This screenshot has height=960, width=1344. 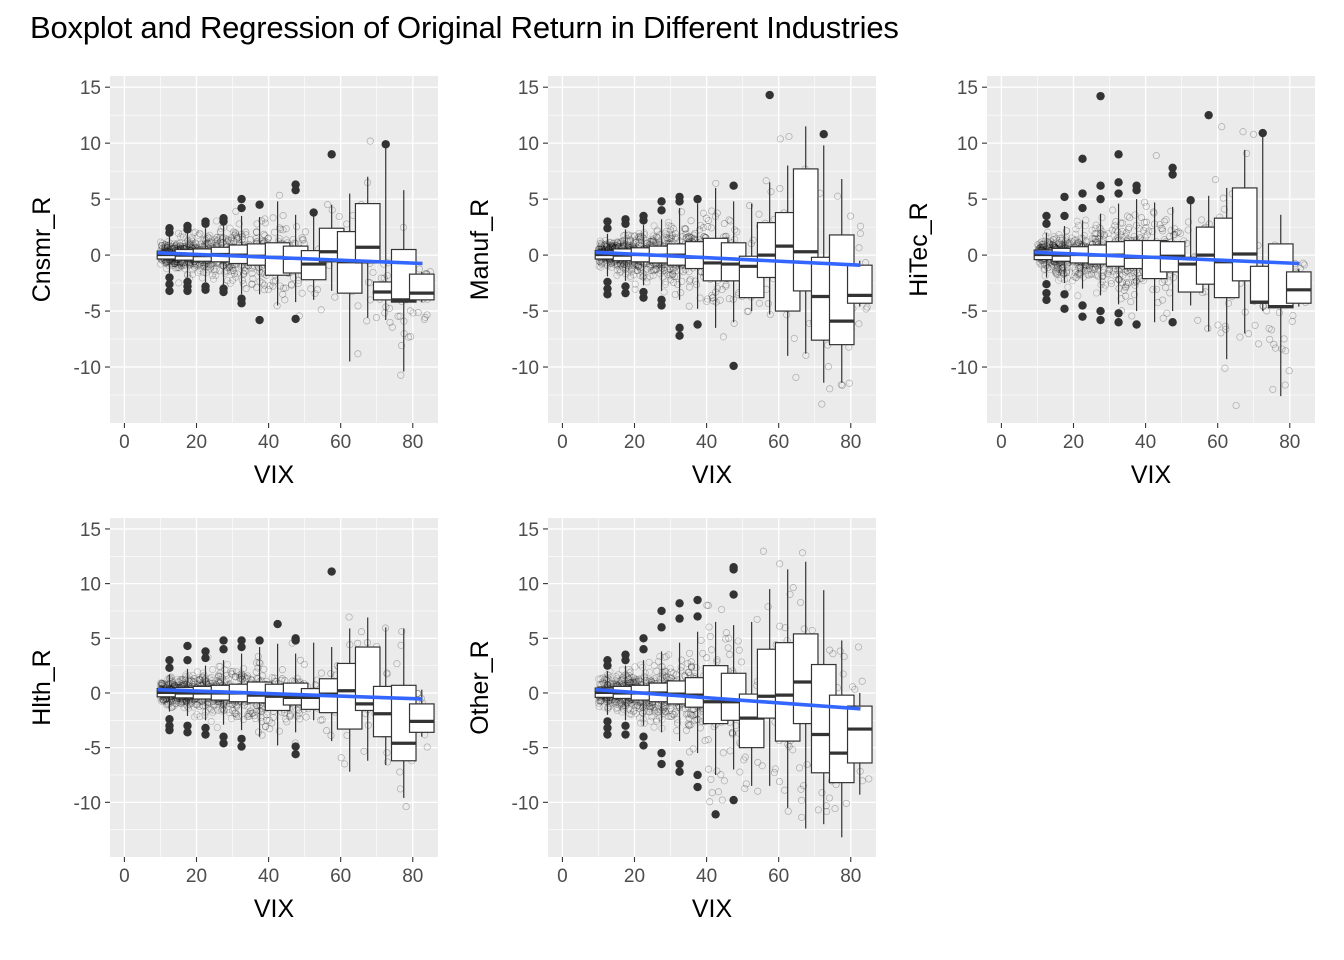 What do you see at coordinates (972, 200) in the screenshot?
I see `y-tick-label: 5` at bounding box center [972, 200].